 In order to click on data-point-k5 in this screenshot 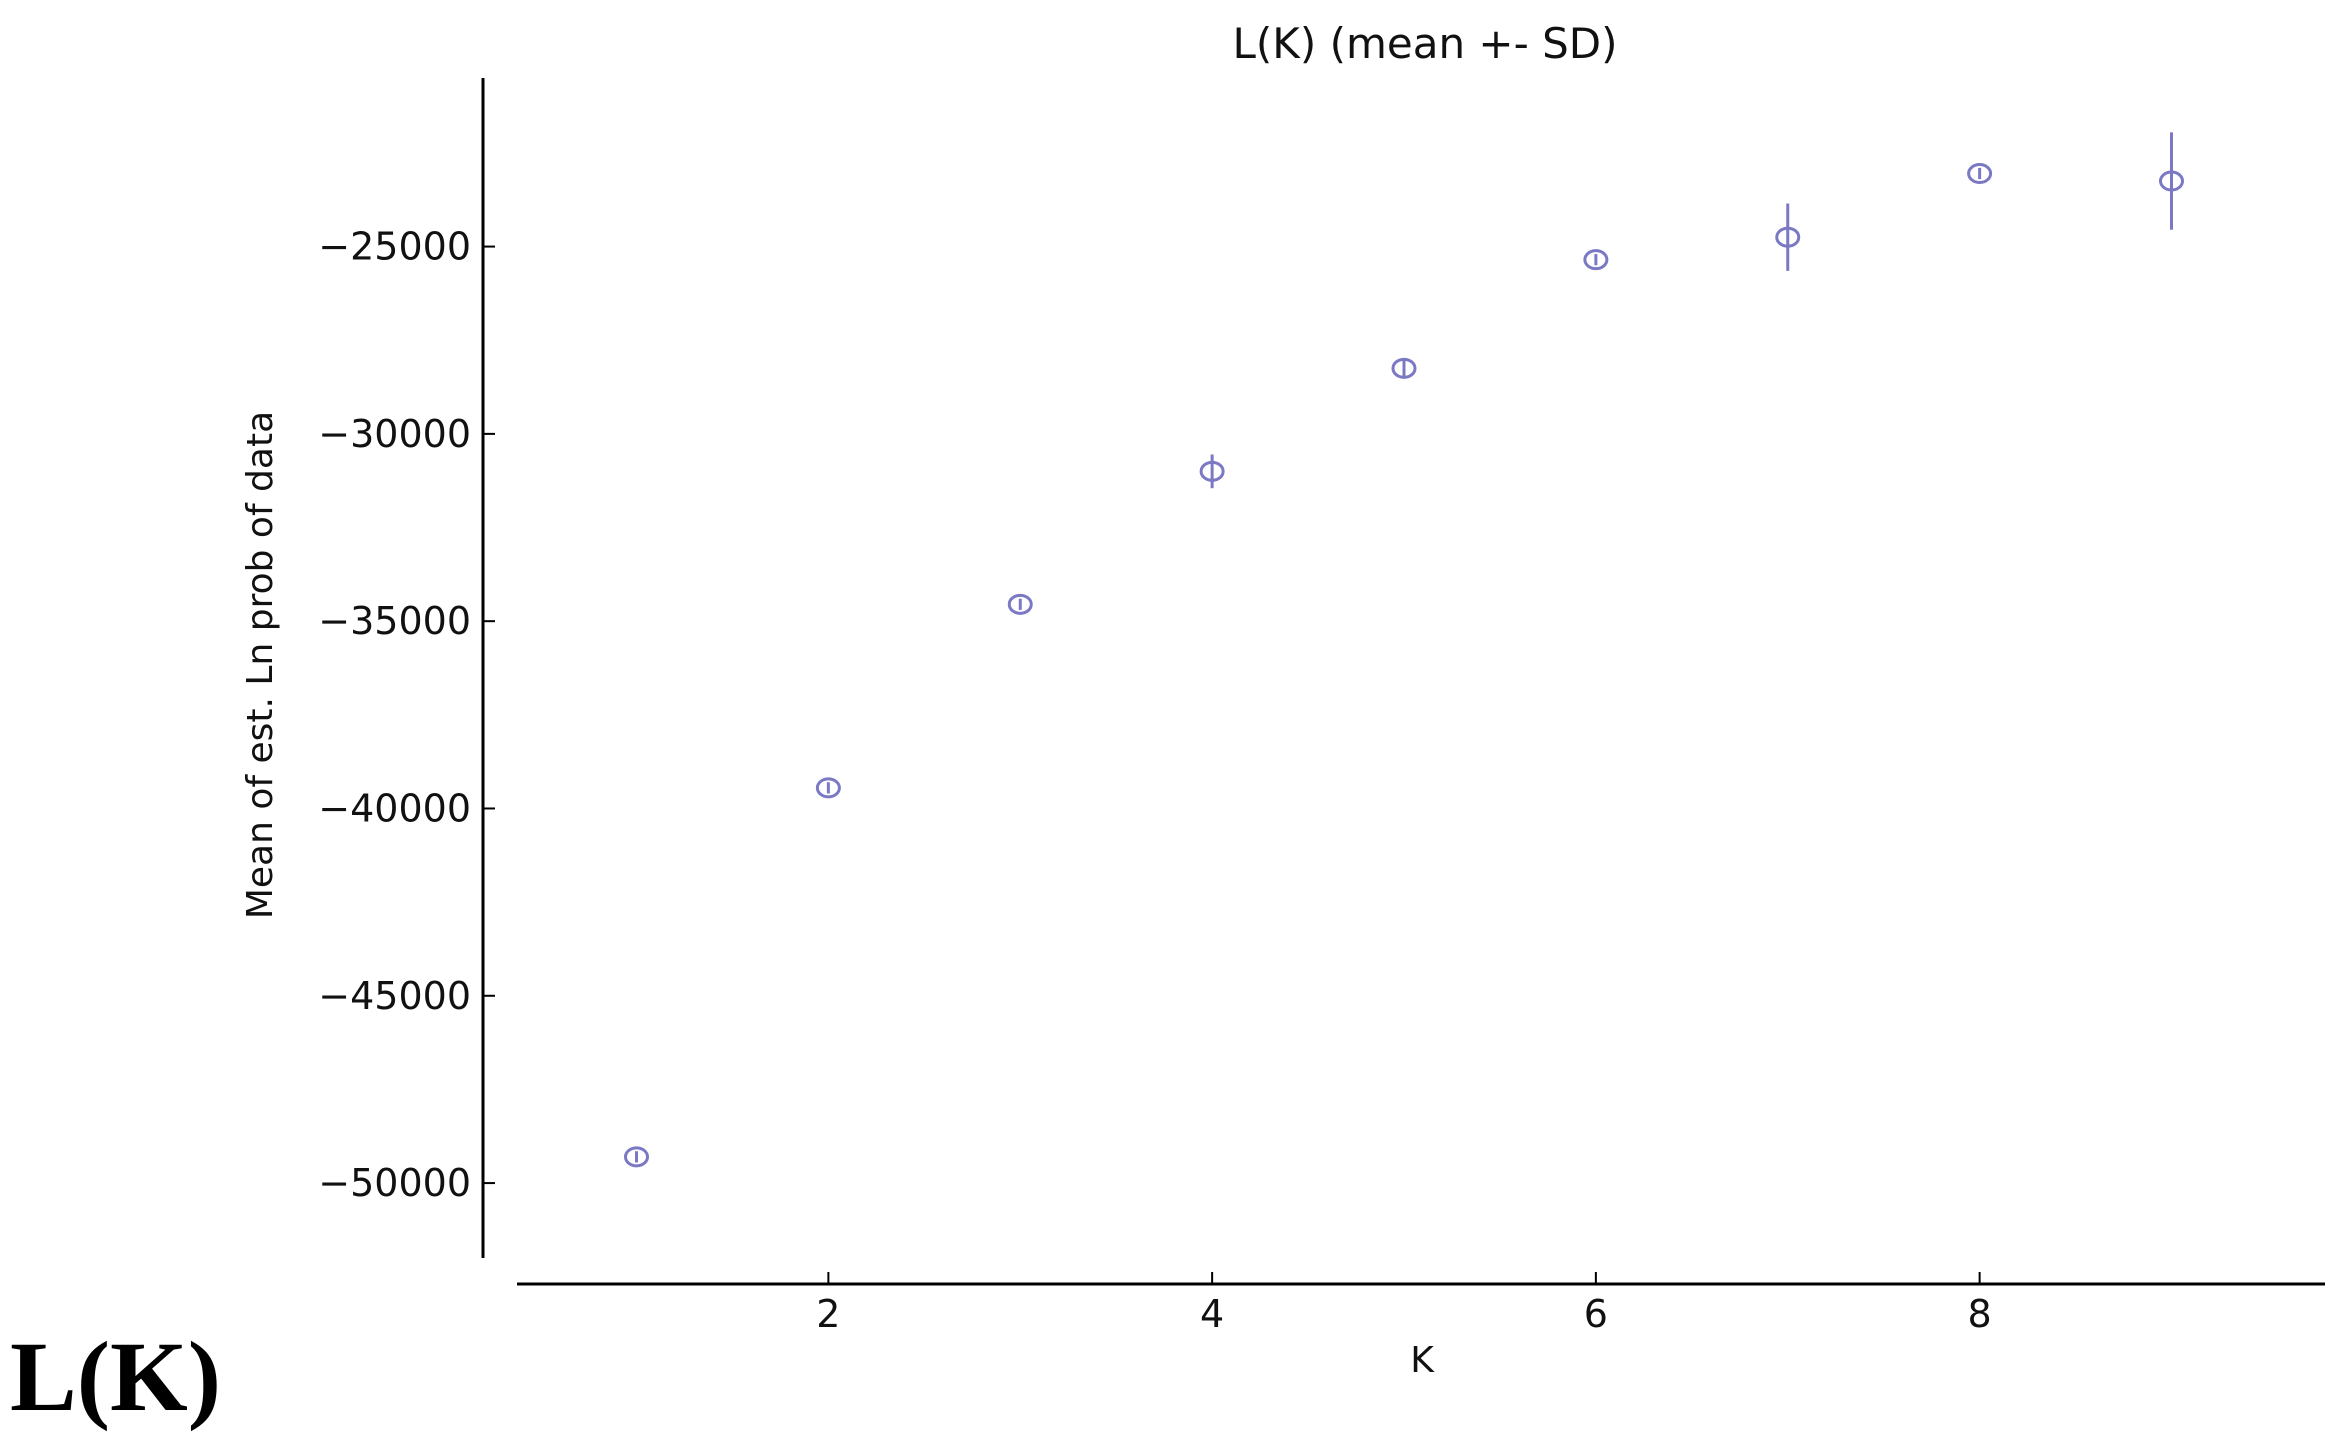, I will do `click(1404, 368)`.